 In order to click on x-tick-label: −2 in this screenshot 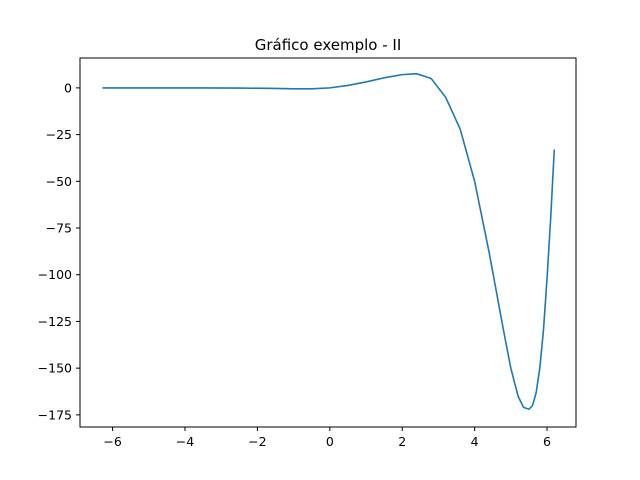, I will do `click(257, 441)`.